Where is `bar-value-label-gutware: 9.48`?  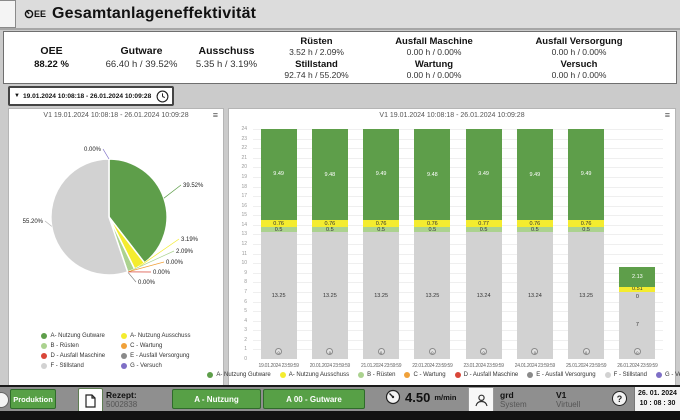
bar-value-label-gutware: 9.48 is located at coordinates (330, 174).